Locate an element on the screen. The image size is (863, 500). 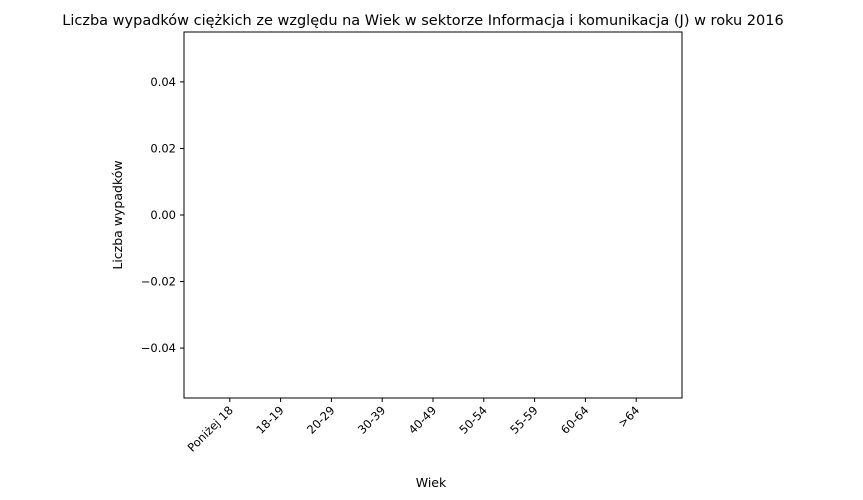
x-axis-label: Wiek is located at coordinates (431, 482).